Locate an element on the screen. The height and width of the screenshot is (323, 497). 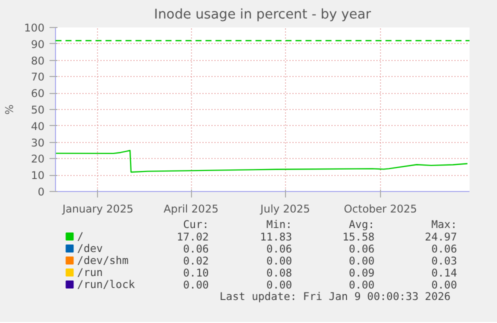
x-tick-label: October 2025 is located at coordinates (381, 209).